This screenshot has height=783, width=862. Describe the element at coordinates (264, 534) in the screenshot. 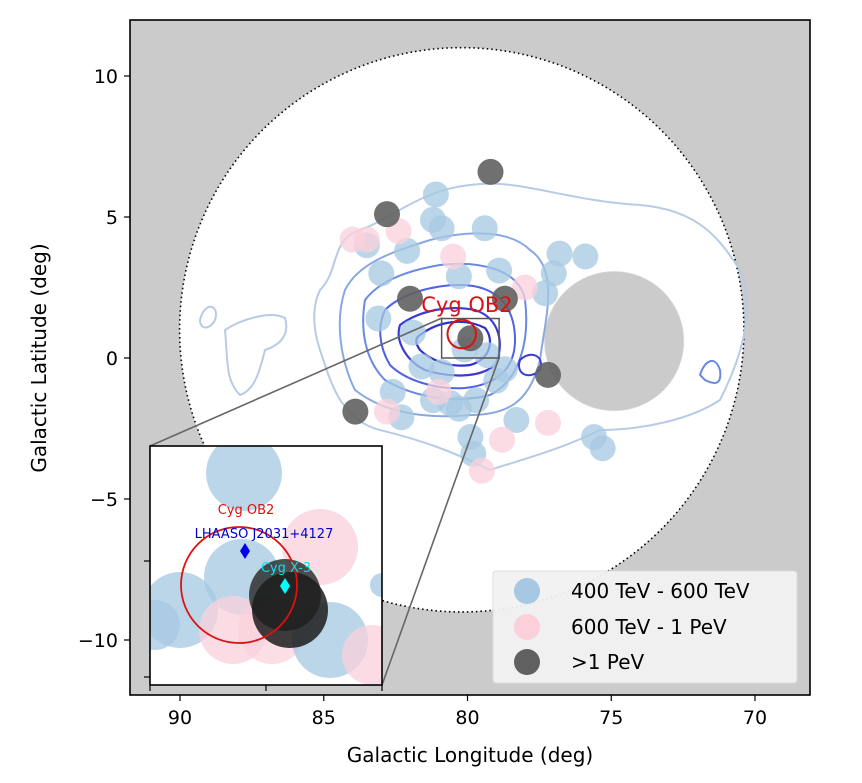

I see `inset-lhaaso-label: LHAASO J2031+4127` at that location.